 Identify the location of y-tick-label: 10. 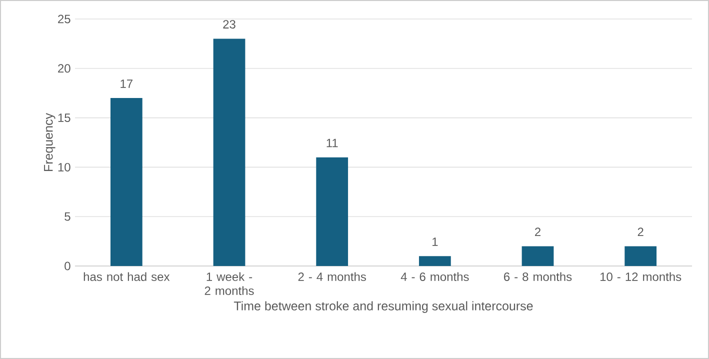
(64, 167).